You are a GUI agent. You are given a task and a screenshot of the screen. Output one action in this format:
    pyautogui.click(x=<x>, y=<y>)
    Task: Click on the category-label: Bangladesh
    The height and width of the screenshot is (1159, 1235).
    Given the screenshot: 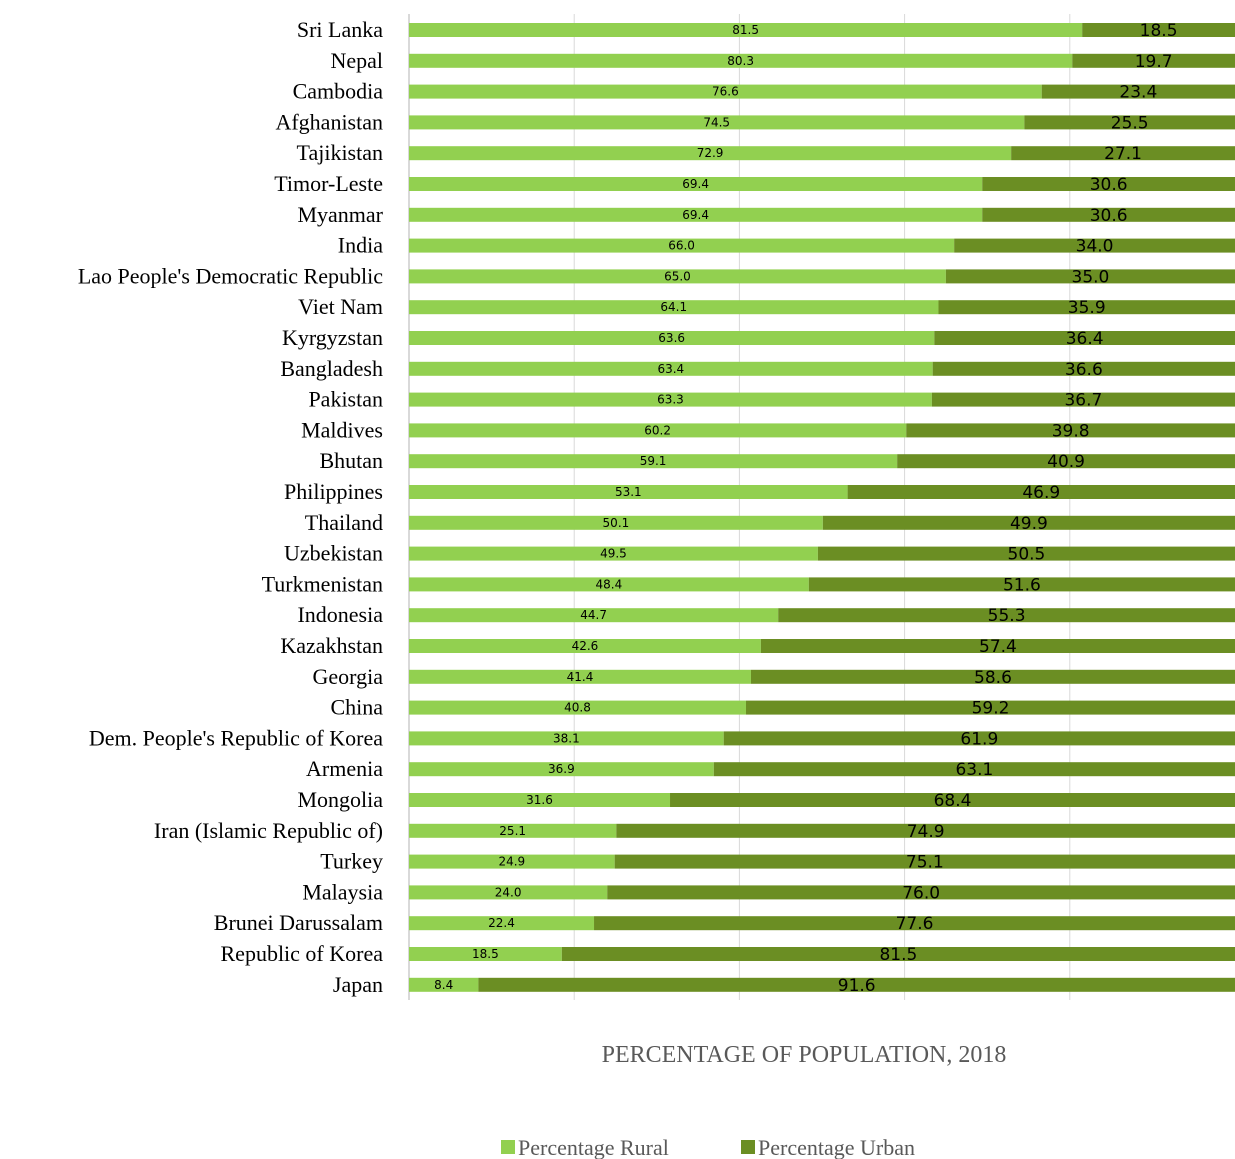 What is the action you would take?
    pyautogui.click(x=331, y=368)
    